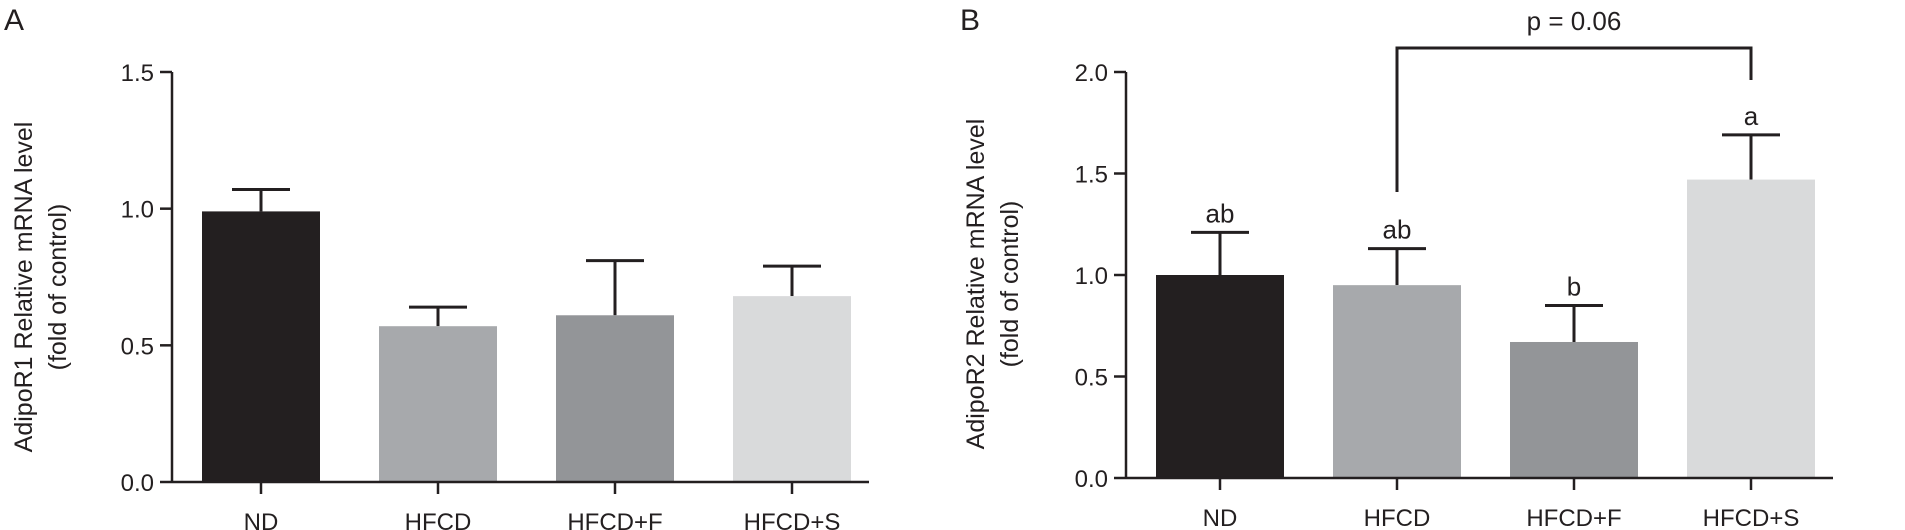 Image resolution: width=1905 pixels, height=530 pixels. Describe the element at coordinates (14, 20) in the screenshot. I see `panel-label: A` at that location.